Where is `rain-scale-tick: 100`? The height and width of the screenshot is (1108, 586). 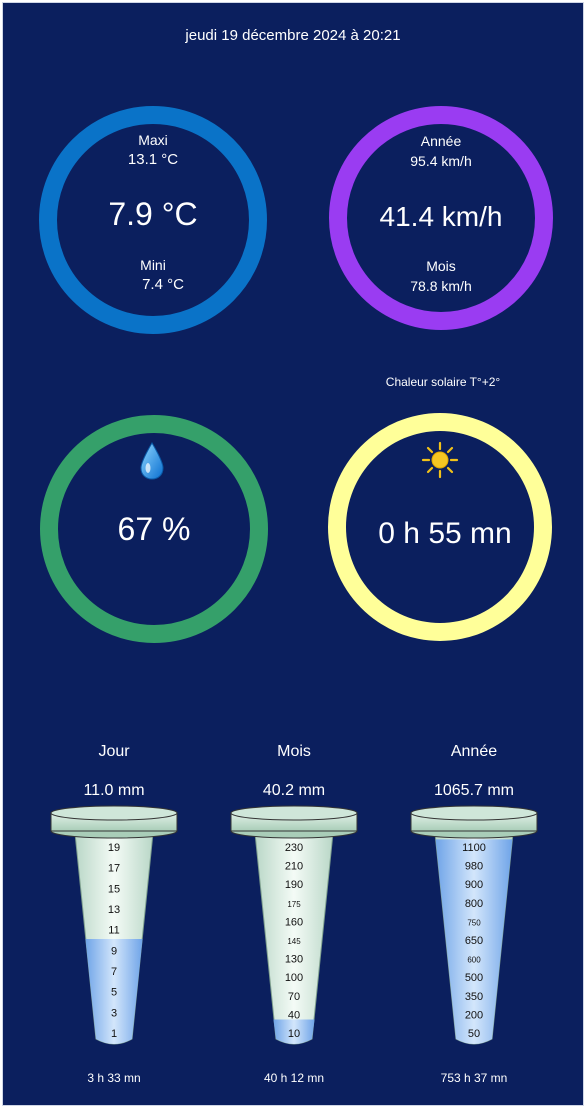 rain-scale-tick: 100 is located at coordinates (294, 978).